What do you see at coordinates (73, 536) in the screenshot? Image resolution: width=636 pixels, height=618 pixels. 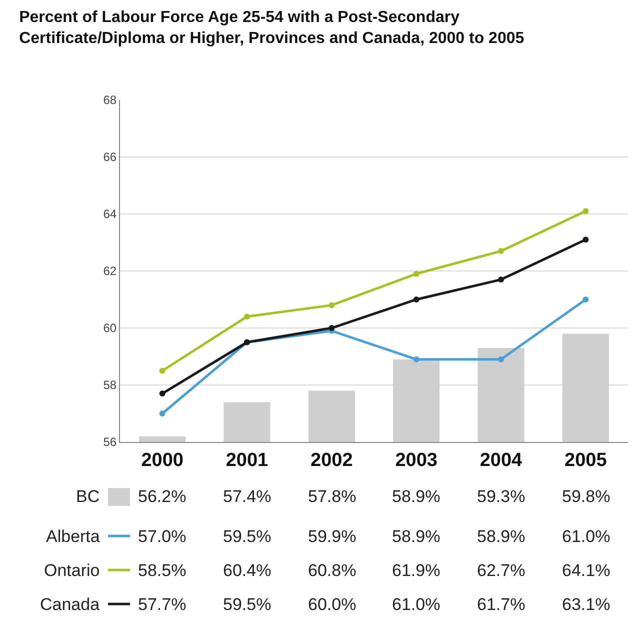 I see `legend-label: Alberta` at bounding box center [73, 536].